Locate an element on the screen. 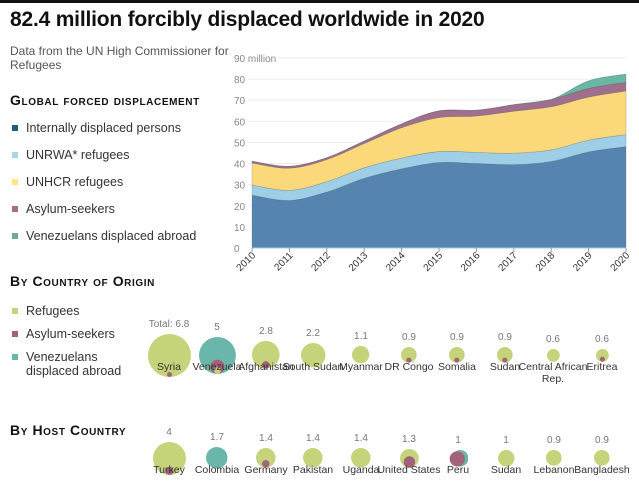  y-tick-label: 0 is located at coordinates (237, 249).